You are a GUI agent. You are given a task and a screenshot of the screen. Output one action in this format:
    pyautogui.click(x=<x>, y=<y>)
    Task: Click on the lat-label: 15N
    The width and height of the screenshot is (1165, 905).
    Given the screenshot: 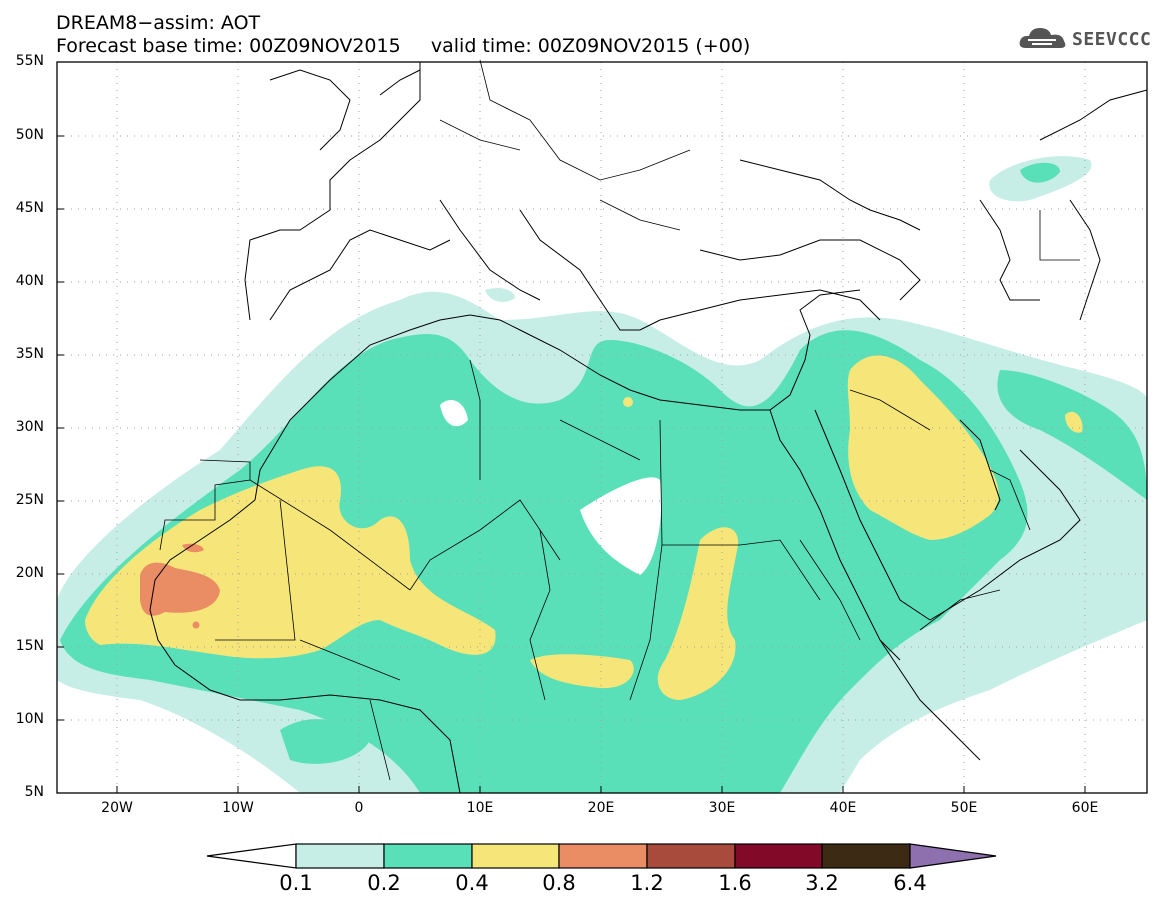 What is the action you would take?
    pyautogui.click(x=29, y=646)
    